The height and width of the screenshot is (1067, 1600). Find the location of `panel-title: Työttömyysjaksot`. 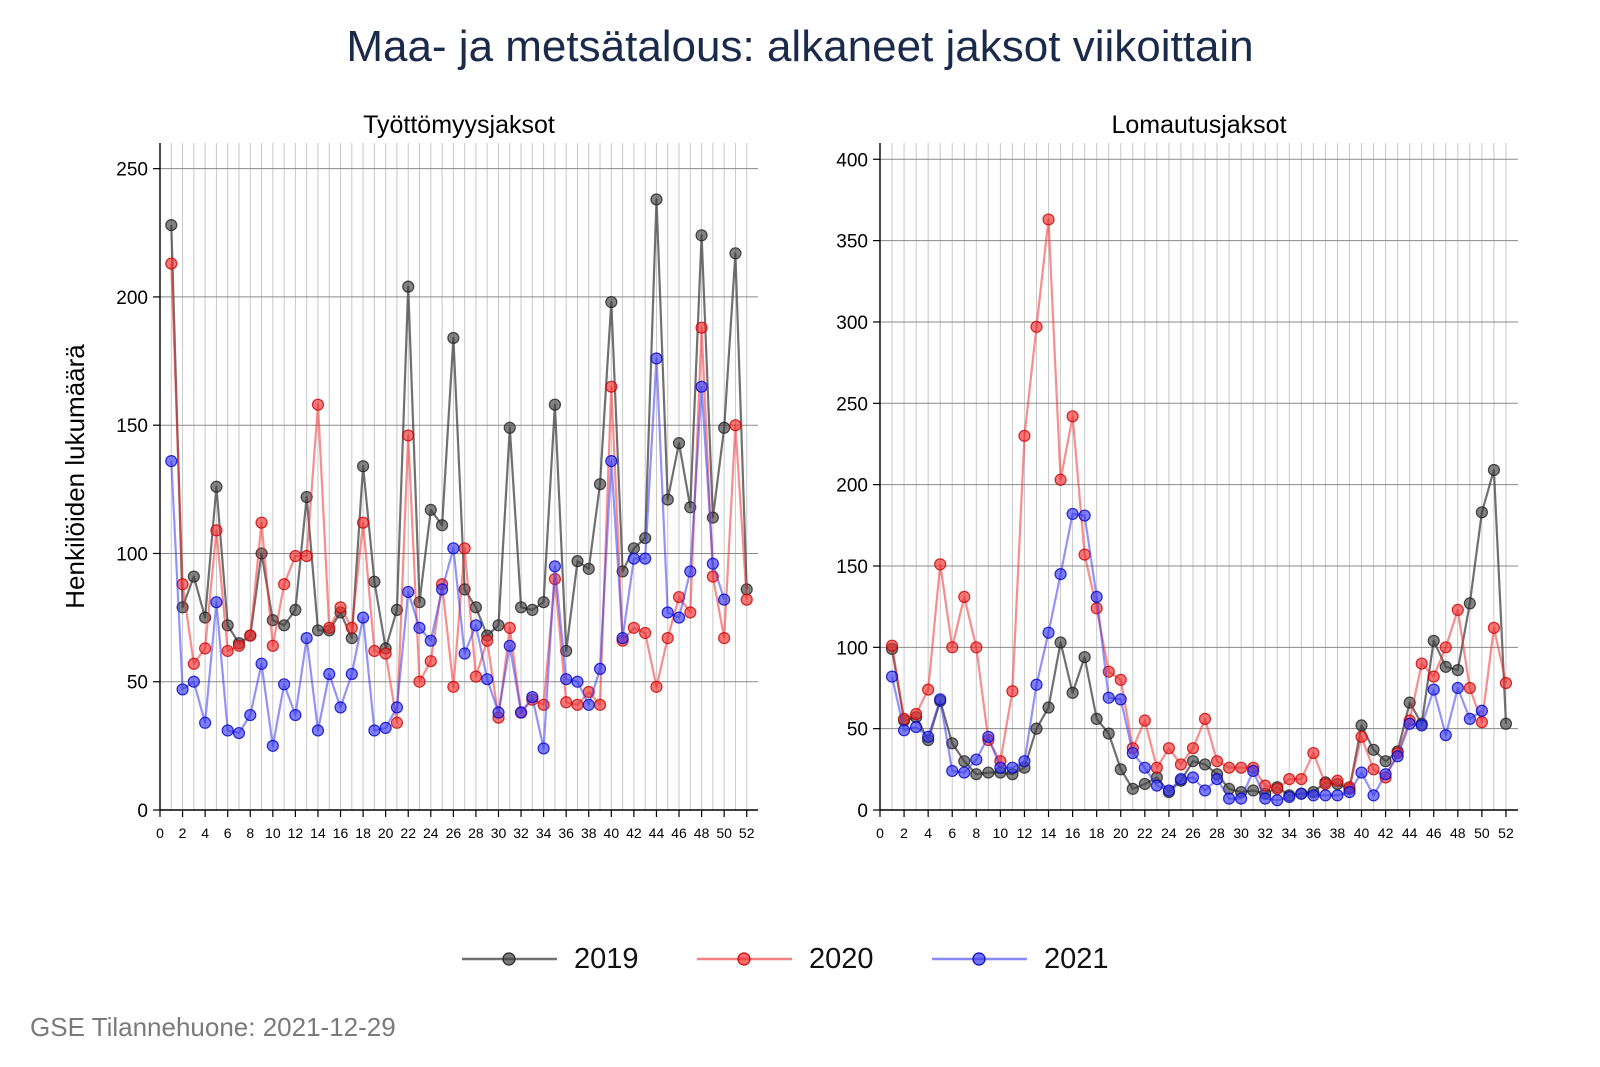

panel-title: Työttömyysjaksot is located at coordinates (459, 125).